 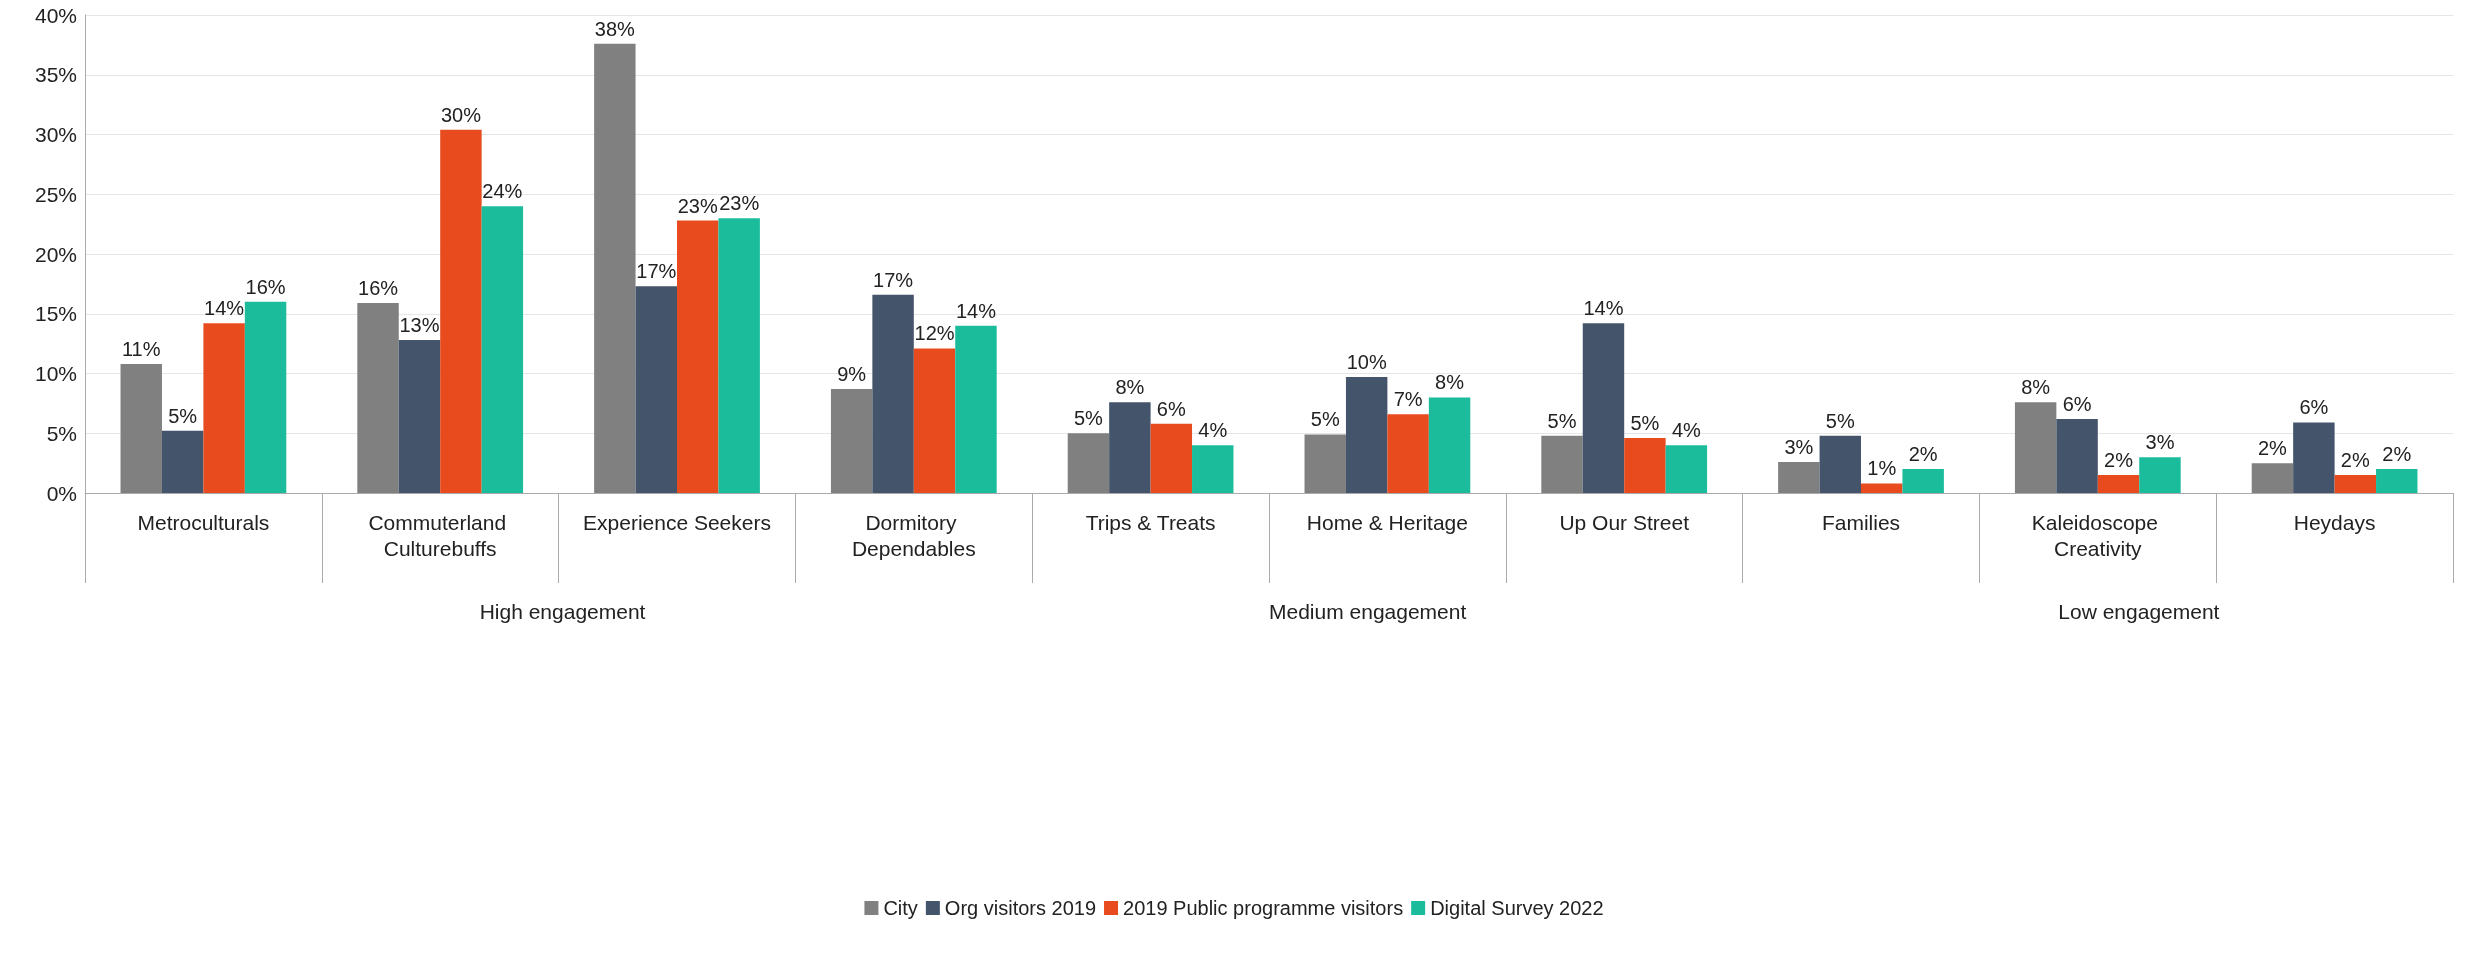 What do you see at coordinates (55, 373) in the screenshot?
I see `y-tick-label: 10%` at bounding box center [55, 373].